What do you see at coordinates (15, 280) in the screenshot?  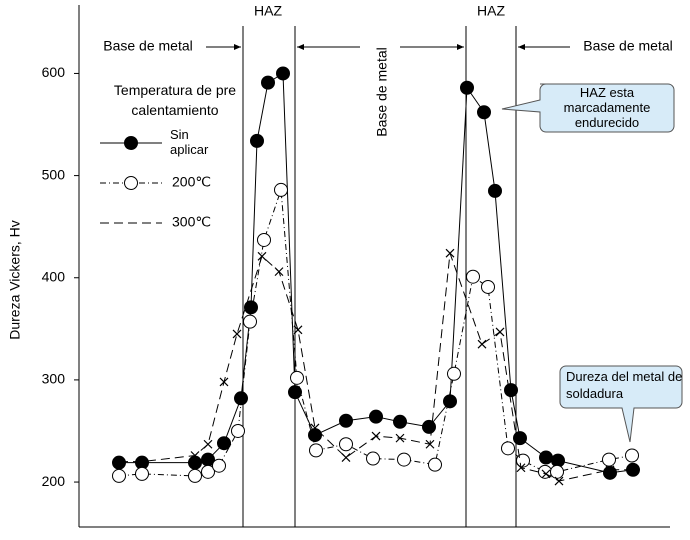 I see `y-axis-label: Dureza Vickers, Hv` at bounding box center [15, 280].